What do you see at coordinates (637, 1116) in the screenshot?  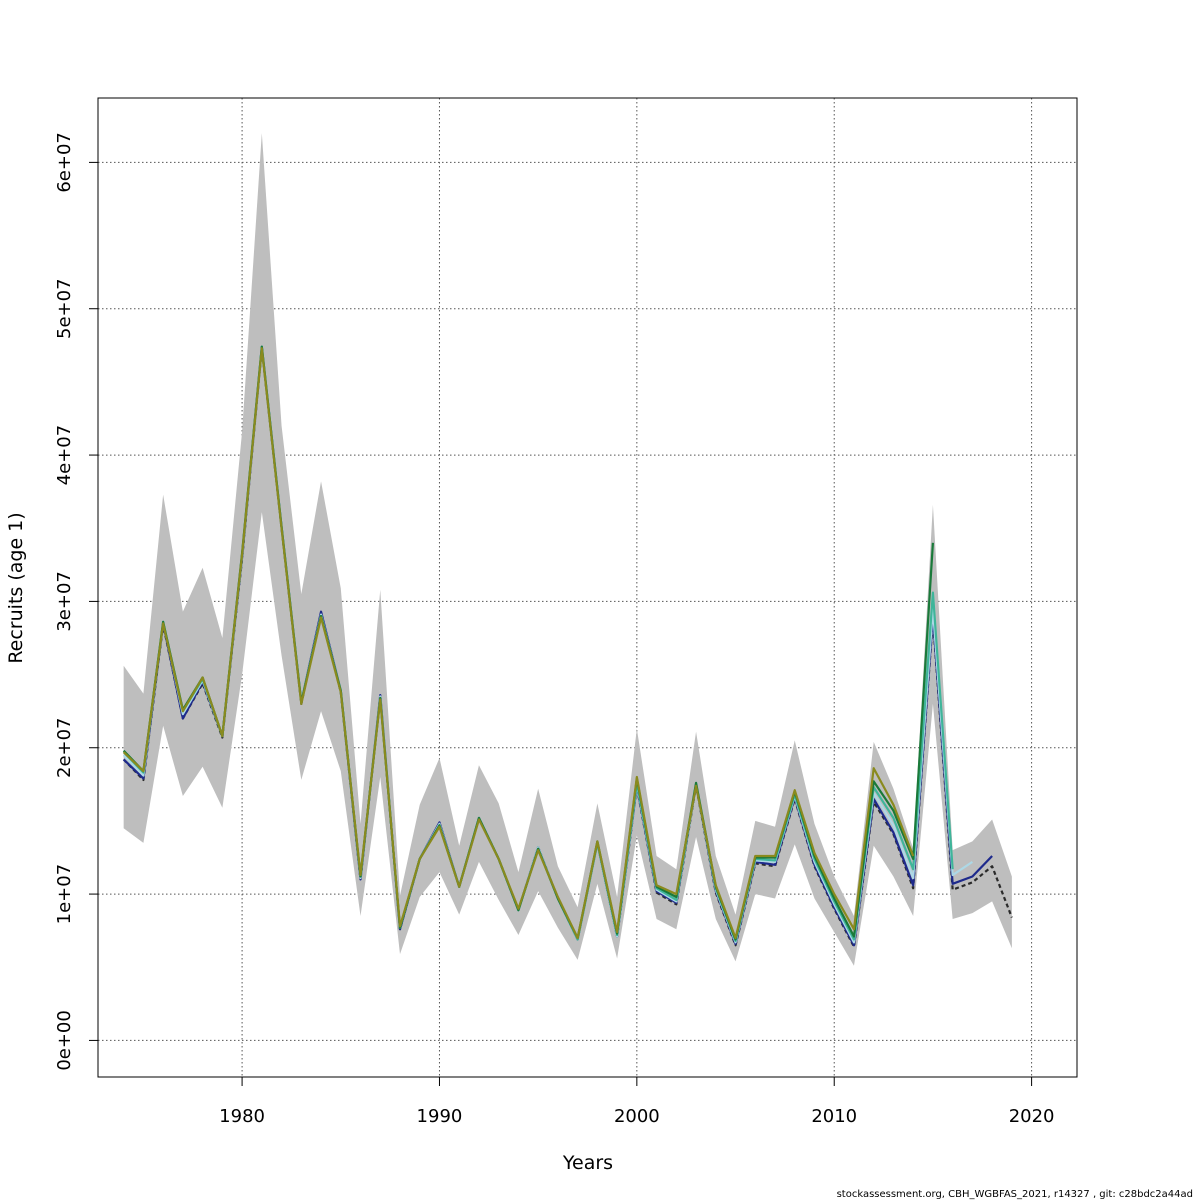 I see `x-tick-label: 2000` at bounding box center [637, 1116].